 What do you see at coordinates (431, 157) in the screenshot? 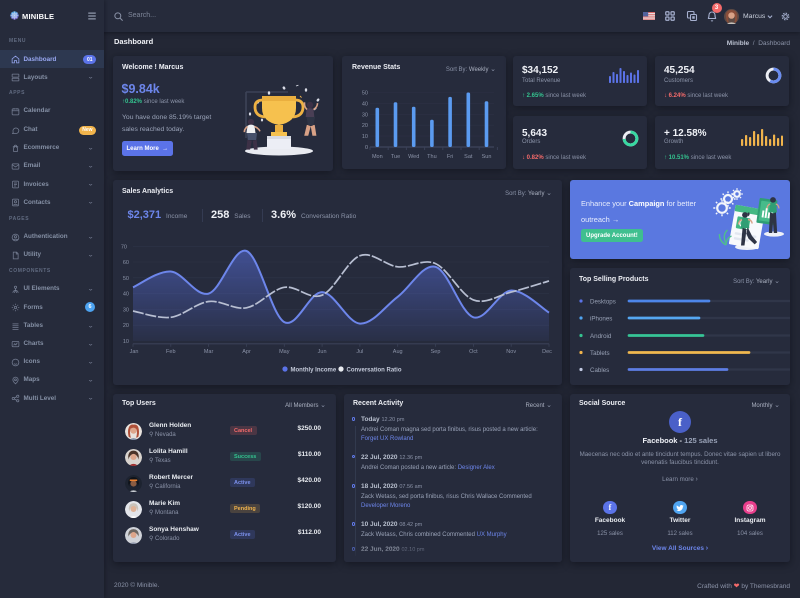
I see `svg-text: Thu` at bounding box center [431, 157].